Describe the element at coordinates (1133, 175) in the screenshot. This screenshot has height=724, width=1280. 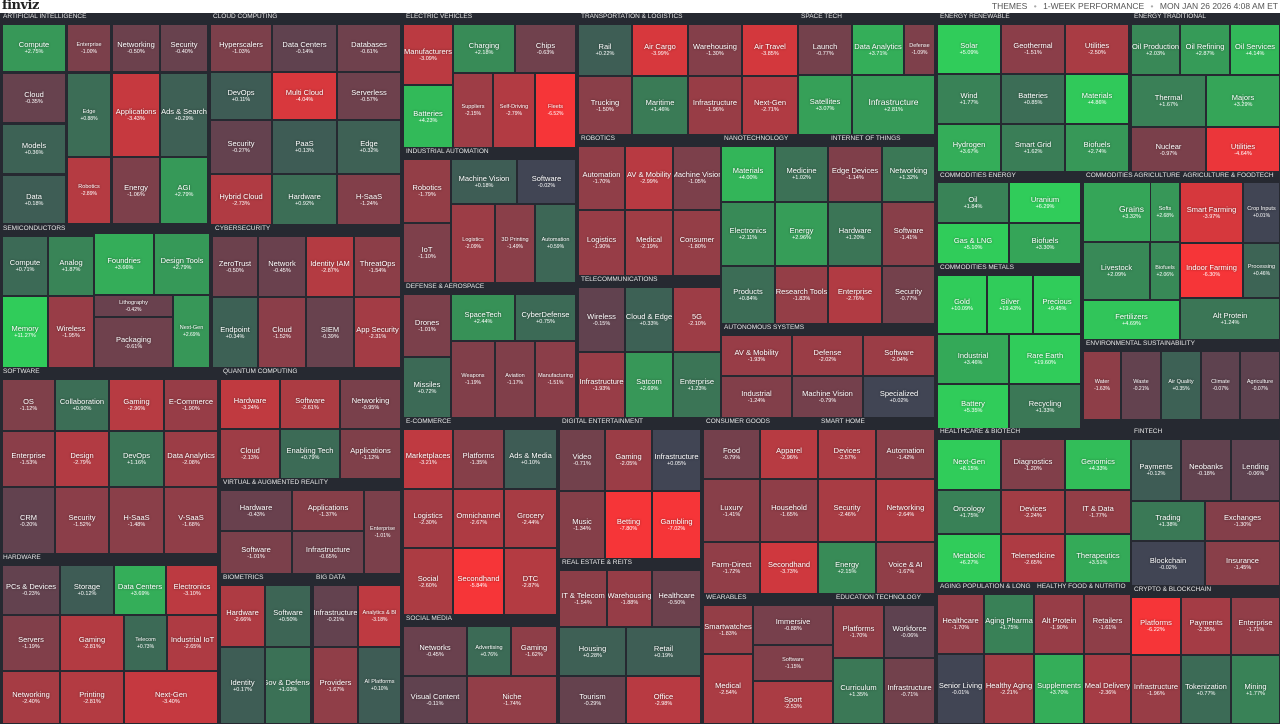
I see `sector-header: COMMODITIES AGRICULTURE` at that location.